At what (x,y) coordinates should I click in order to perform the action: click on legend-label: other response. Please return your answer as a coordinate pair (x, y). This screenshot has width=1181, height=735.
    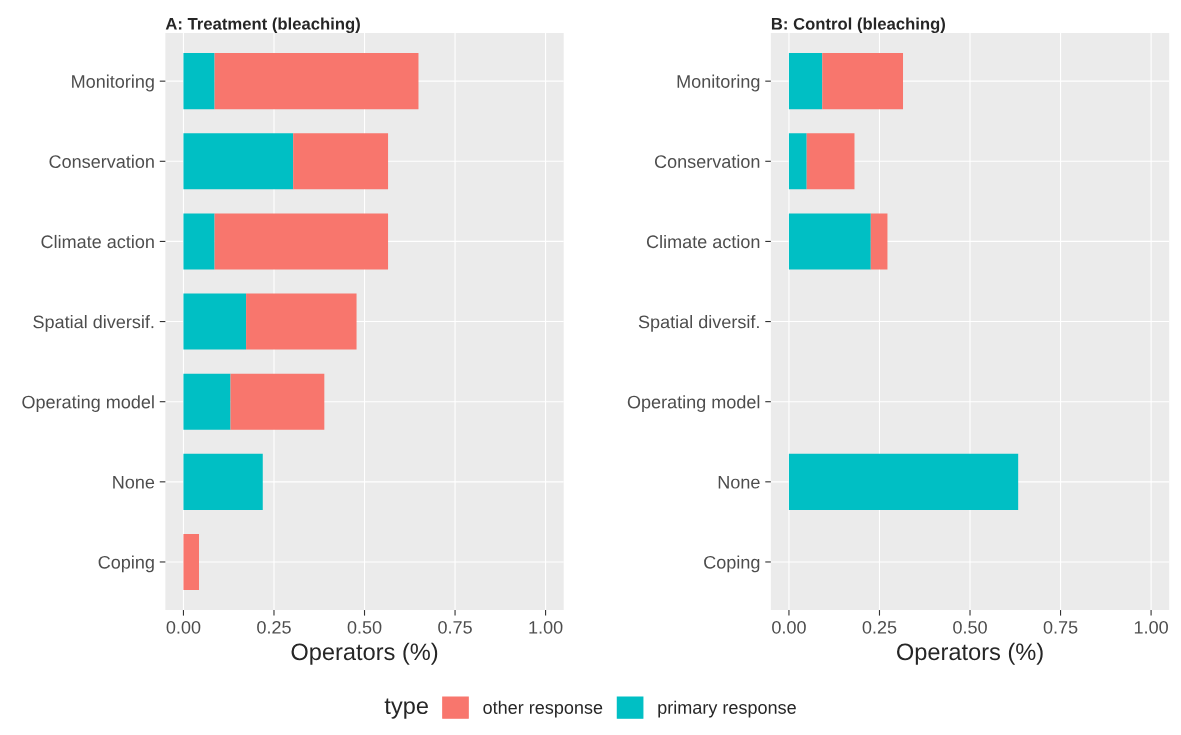
    Looking at the image, I should click on (543, 709).